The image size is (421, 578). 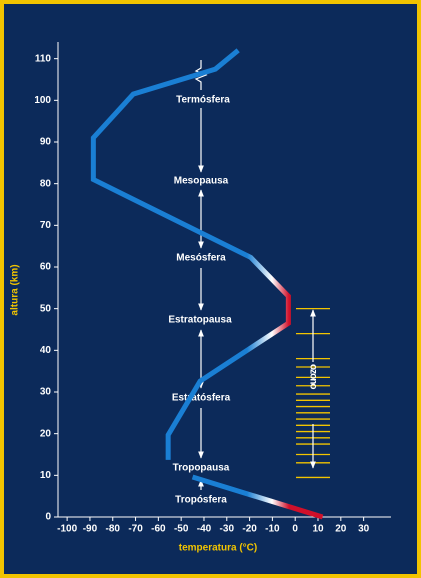 What do you see at coordinates (46, 183) in the screenshot?
I see `y-tick-label: 80` at bounding box center [46, 183].